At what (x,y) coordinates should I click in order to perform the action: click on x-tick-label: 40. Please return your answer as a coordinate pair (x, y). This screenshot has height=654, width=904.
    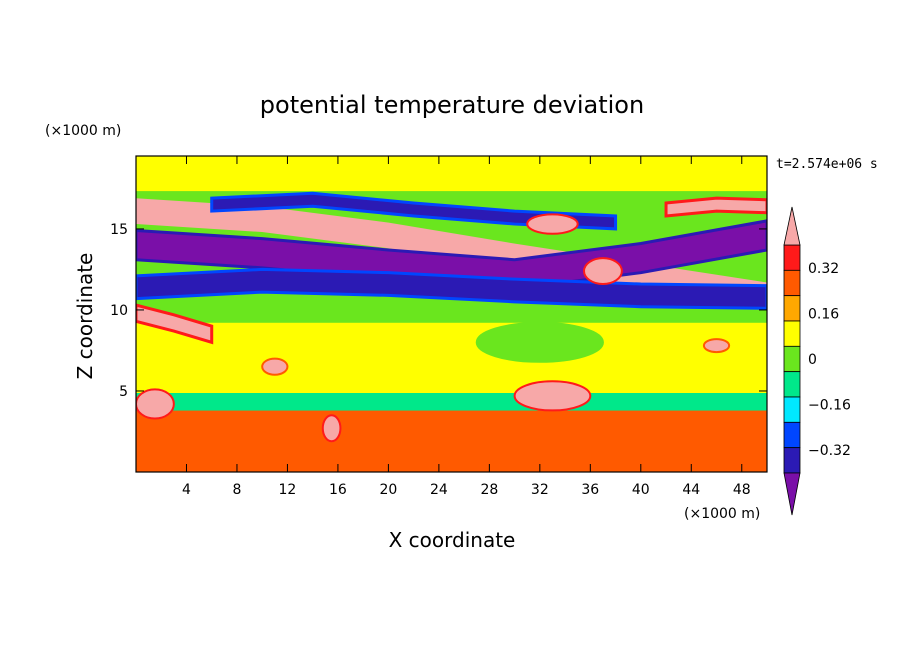
    Looking at the image, I should click on (641, 490).